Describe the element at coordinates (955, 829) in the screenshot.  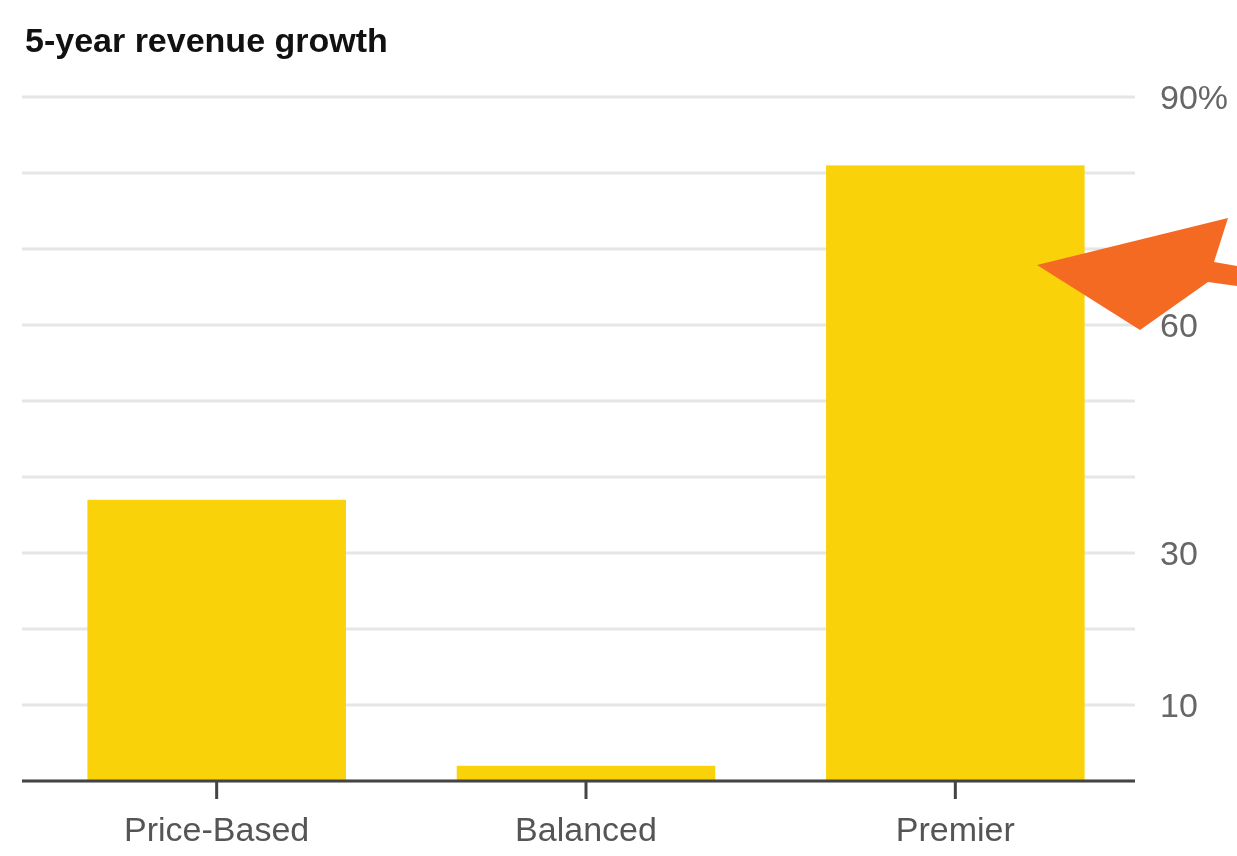
I see `x-tick-label: Premier` at that location.